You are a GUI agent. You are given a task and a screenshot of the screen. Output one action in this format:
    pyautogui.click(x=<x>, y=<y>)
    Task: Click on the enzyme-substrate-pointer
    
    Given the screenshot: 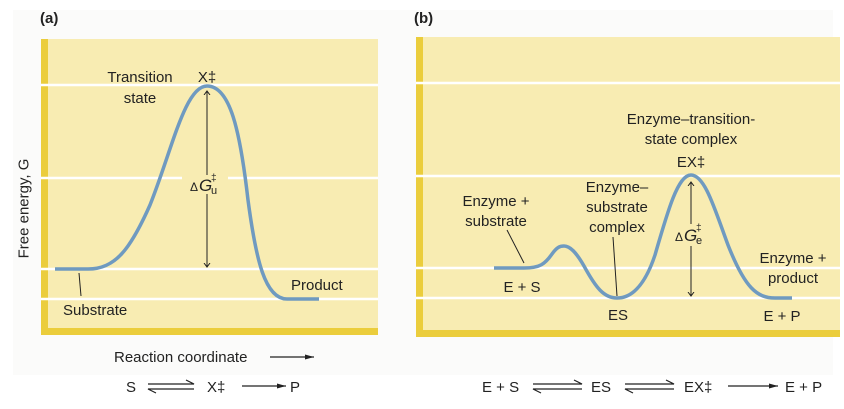 What is the action you would take?
    pyautogui.click(x=515, y=246)
    